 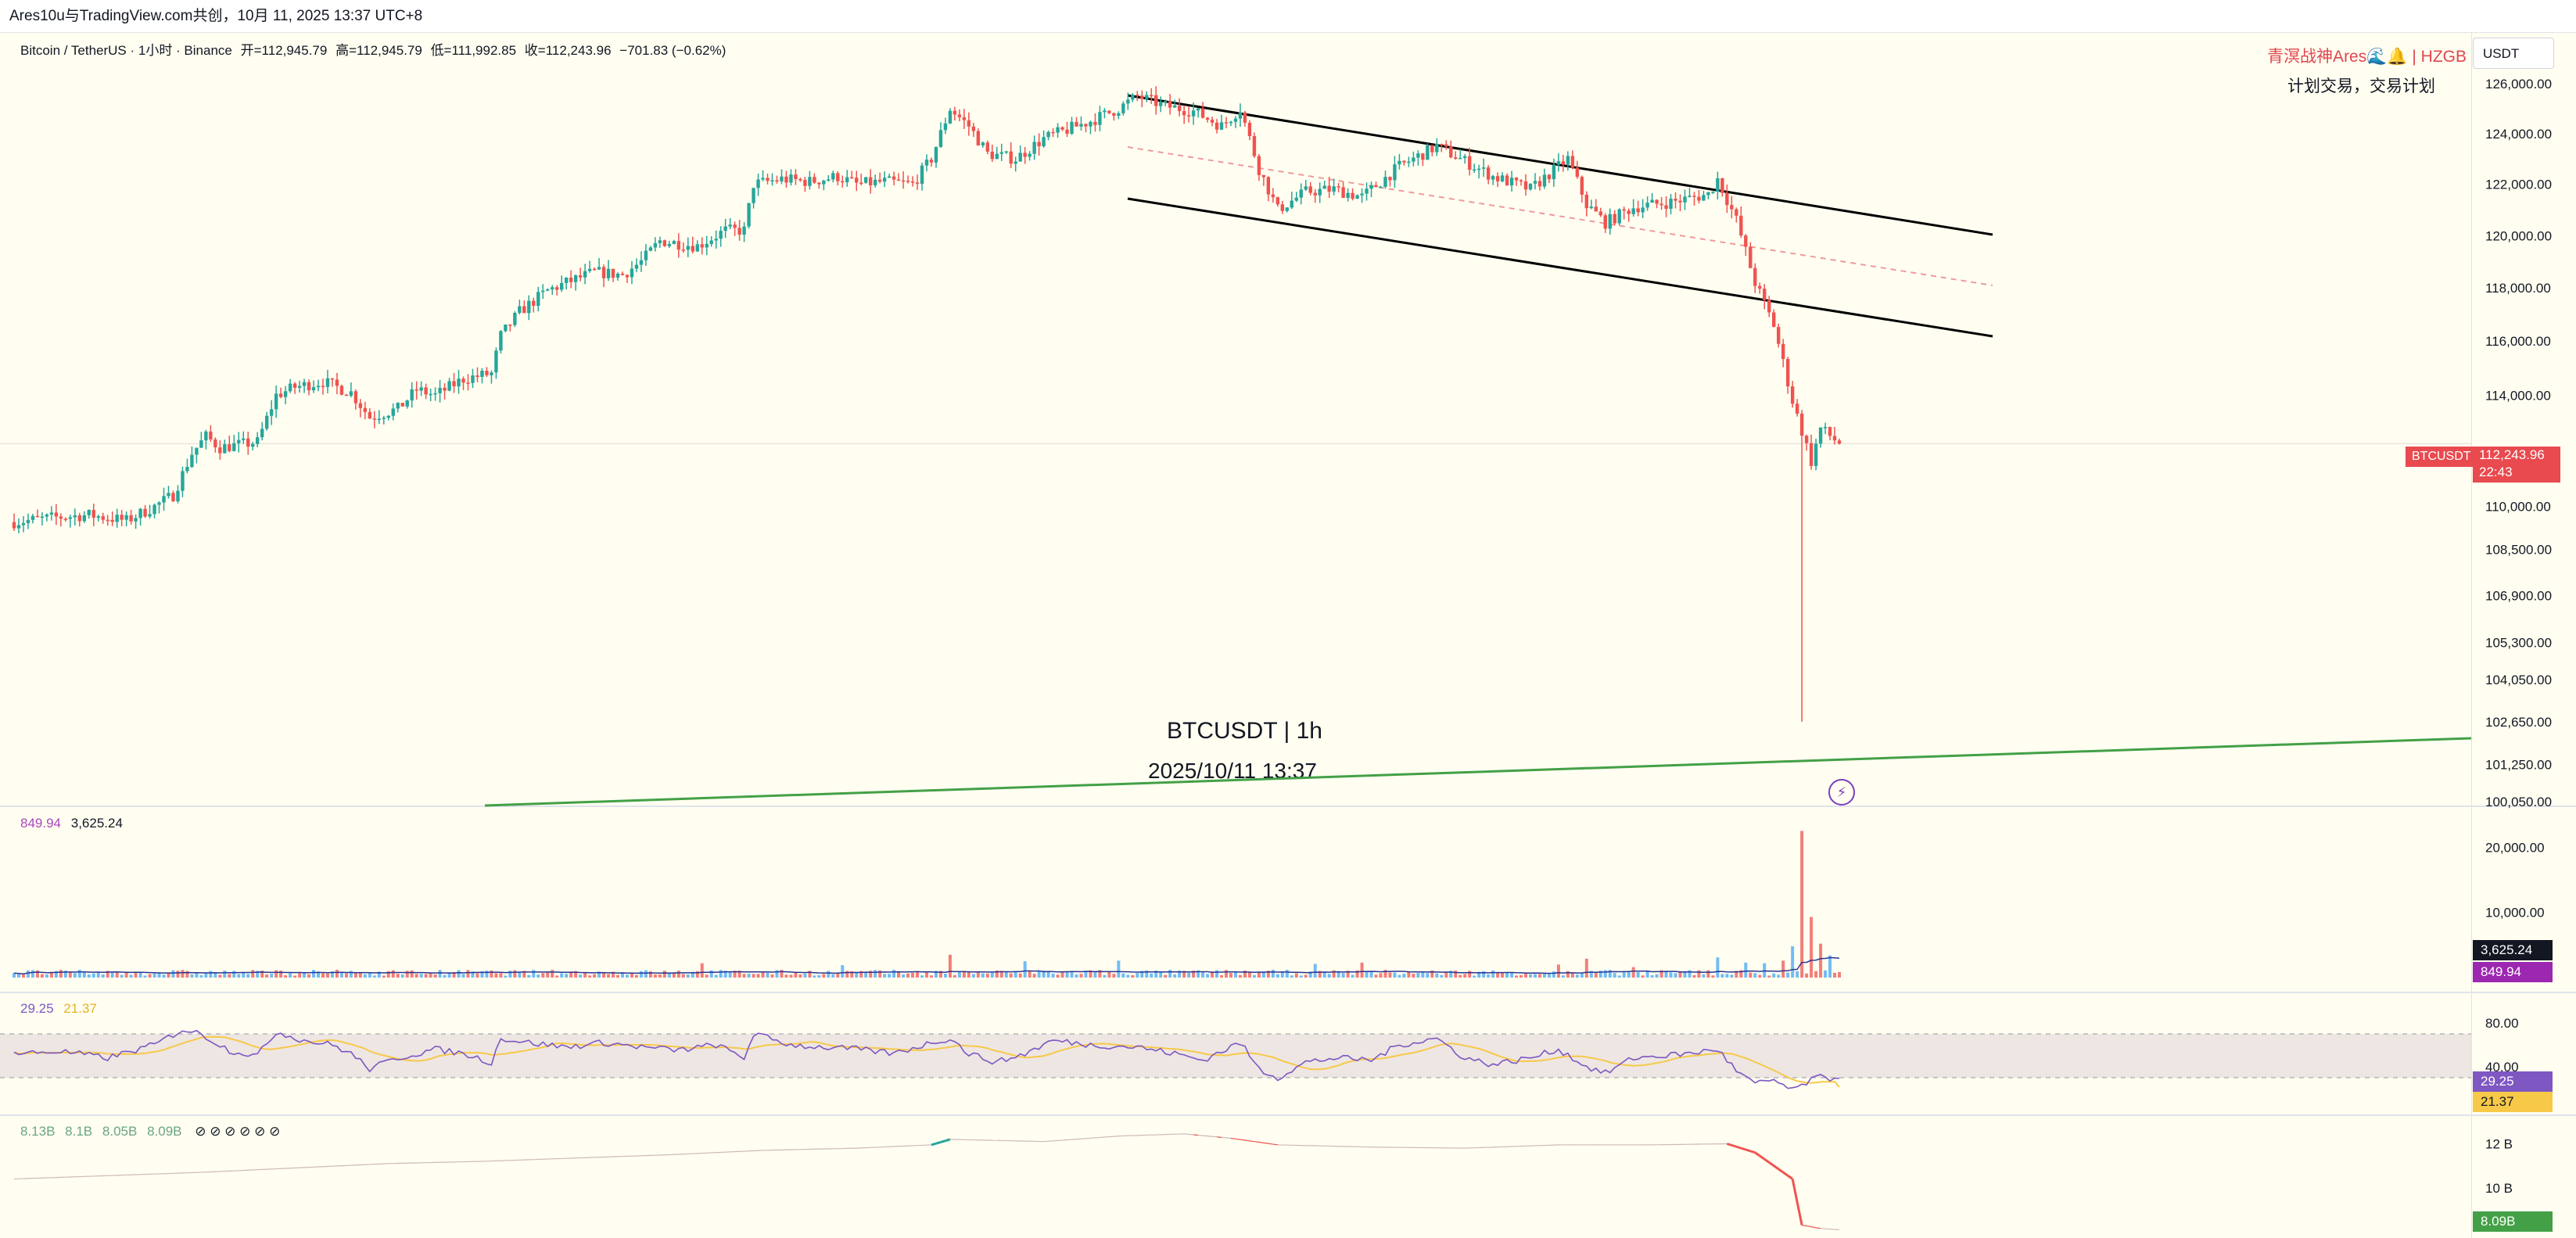 What do you see at coordinates (2513, 950) in the screenshot?
I see `volume-ma-tag: 3,625.24` at bounding box center [2513, 950].